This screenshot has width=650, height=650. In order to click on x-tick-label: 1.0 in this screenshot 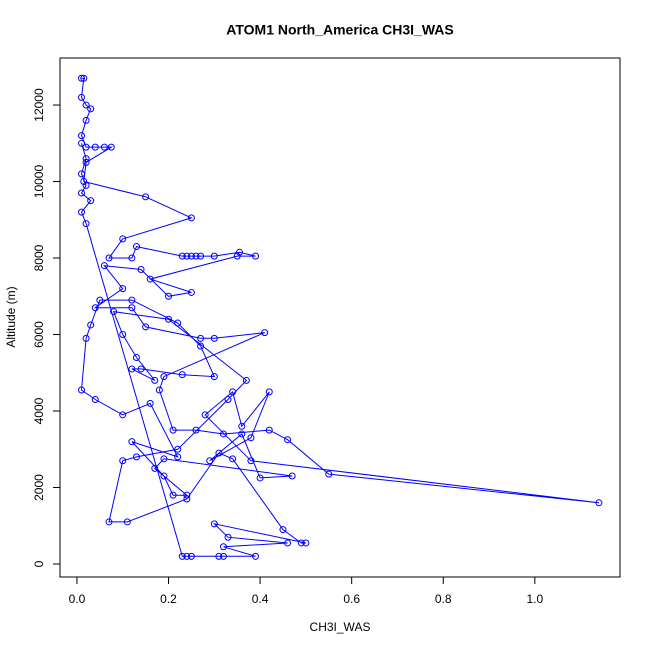, I will do `click(534, 599)`.